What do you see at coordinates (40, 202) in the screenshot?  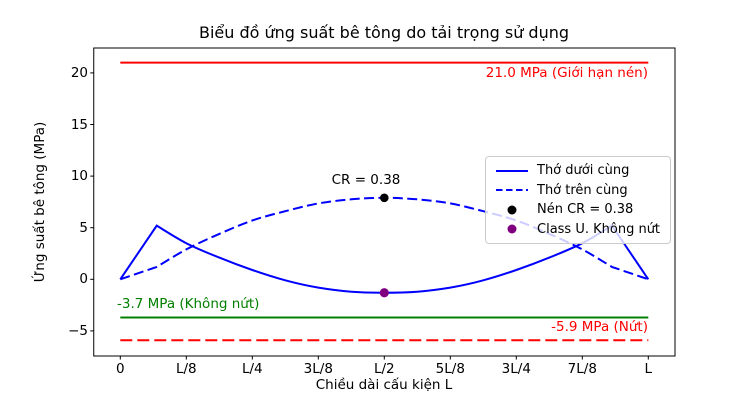 I see `y-axis-label: Ứng suất bê tông (MPa)` at bounding box center [40, 202].